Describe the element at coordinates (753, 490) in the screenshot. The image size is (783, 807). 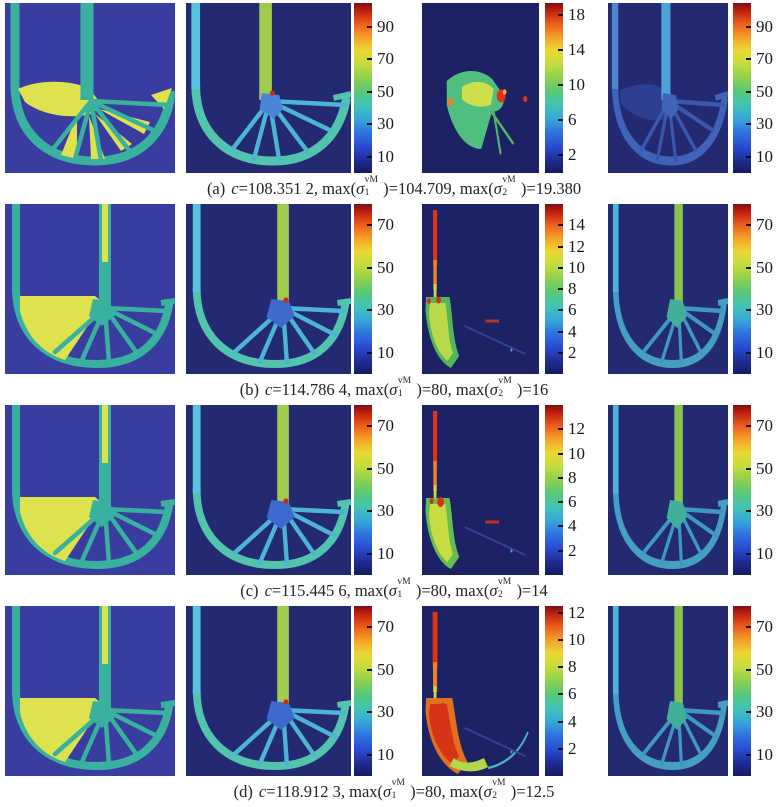
I see `colorbar-right: 70 50 30 10` at that location.